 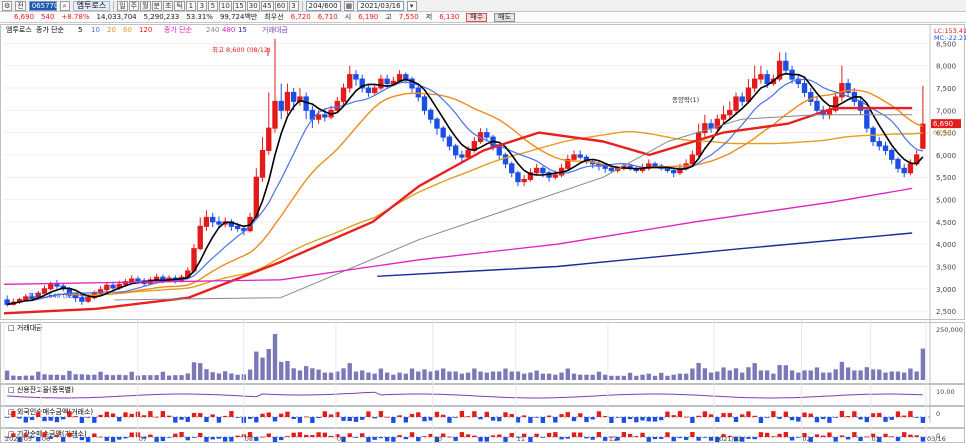 I want to click on period-button: 초, so click(x=168, y=5).